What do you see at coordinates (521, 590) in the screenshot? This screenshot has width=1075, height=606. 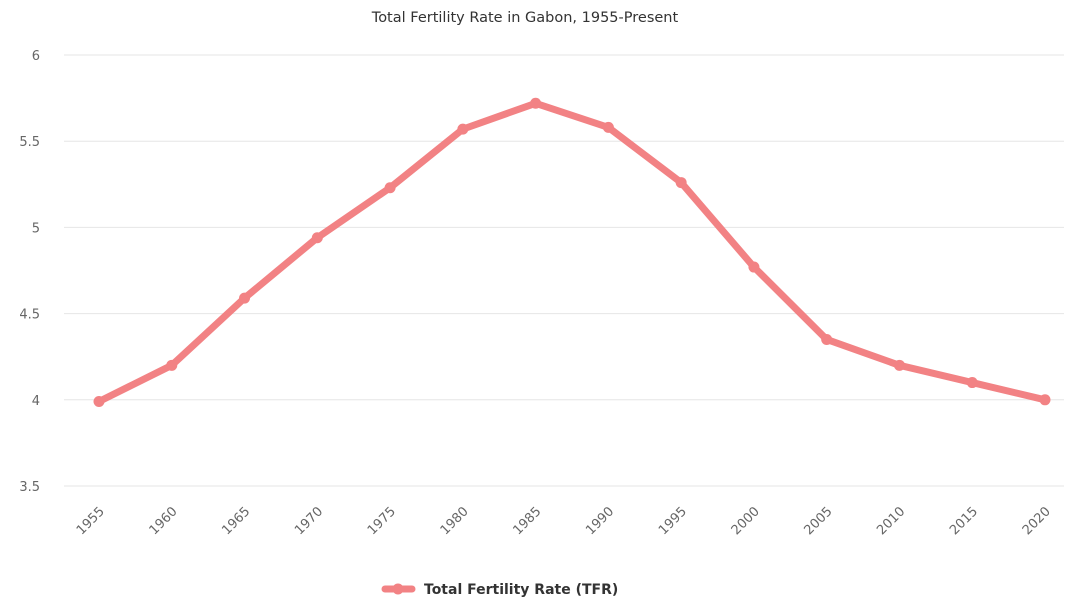 I see `legend-label: Total Fertility Rate (TFR)` at bounding box center [521, 590].